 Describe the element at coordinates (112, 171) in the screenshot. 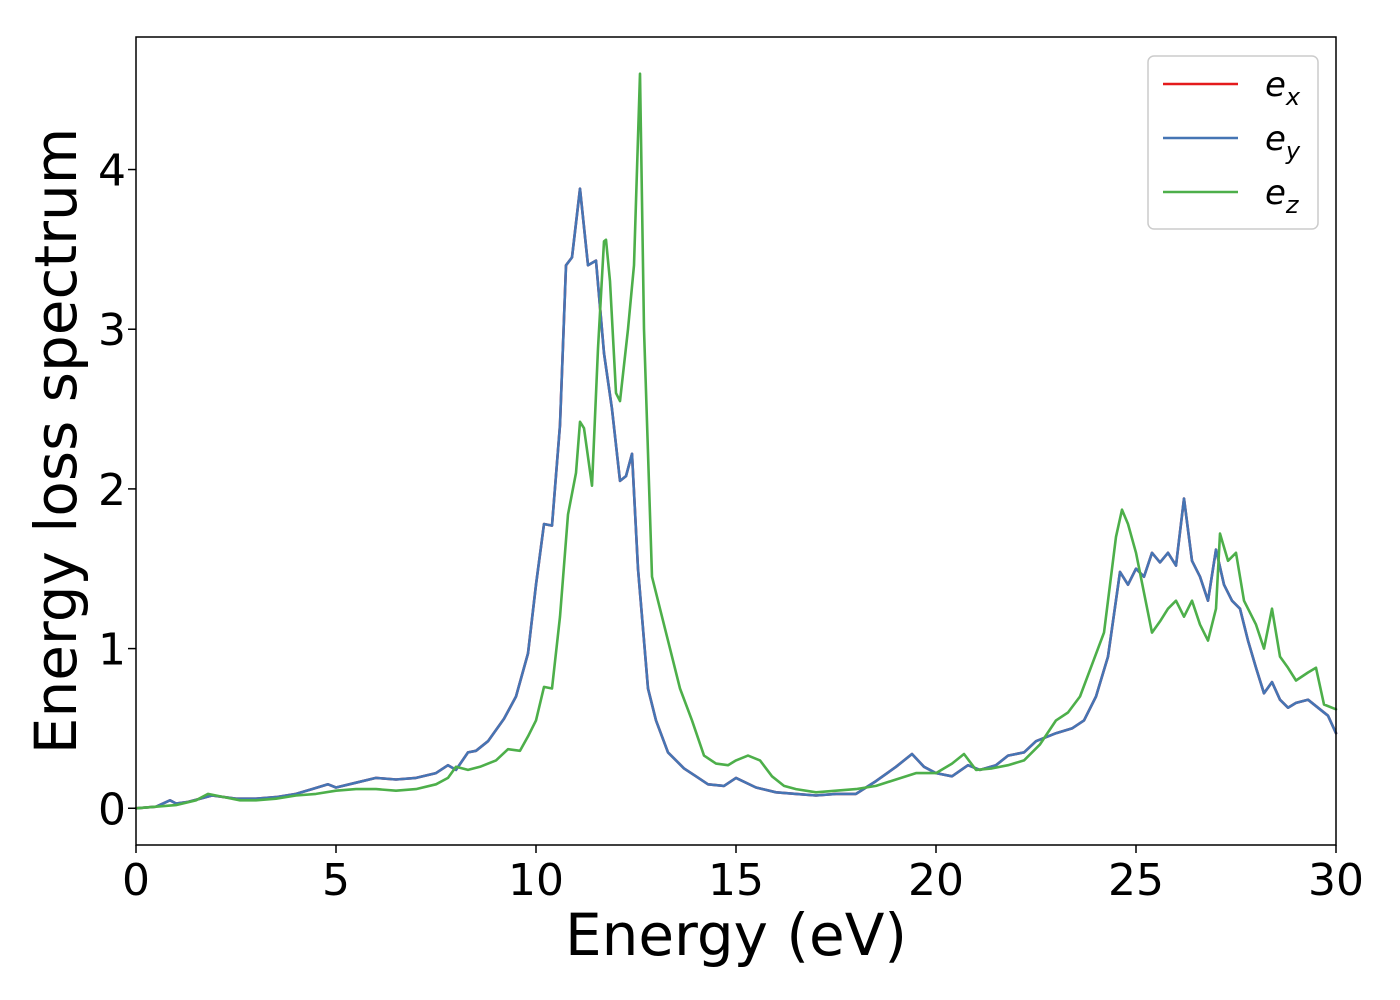

I see `y-tick-label: 4` at that location.